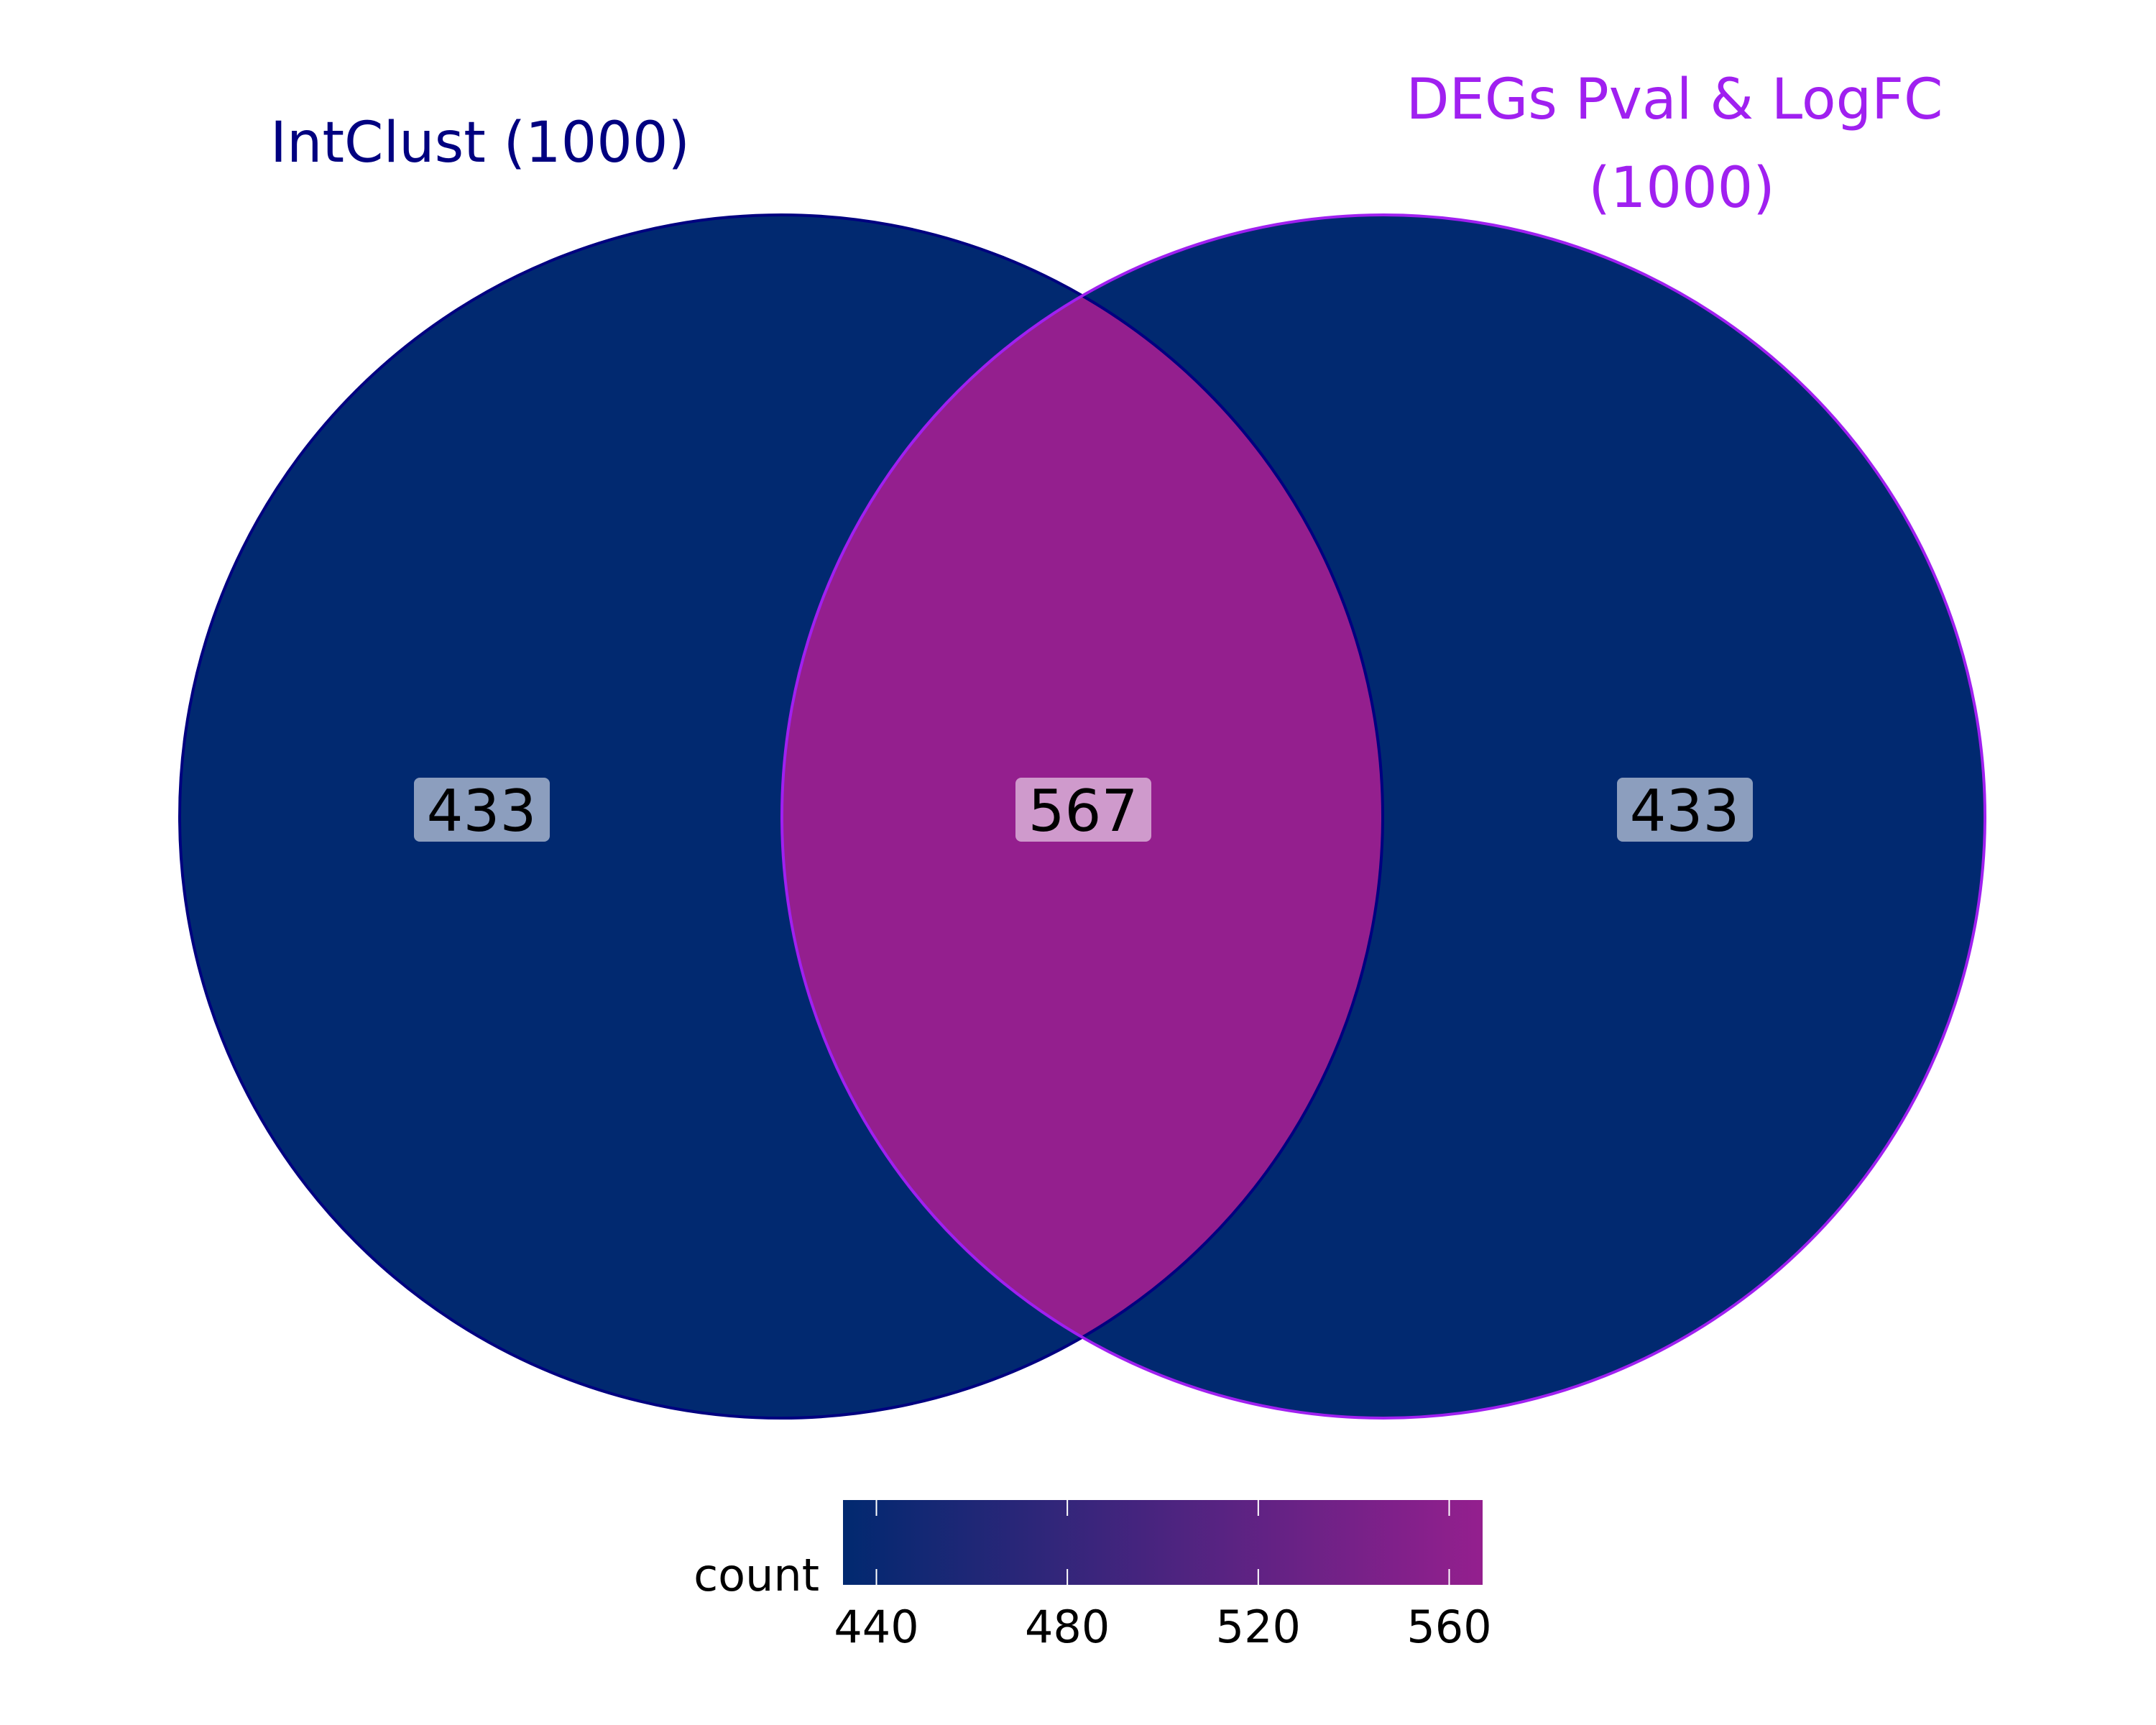  I want to click on count-label-left-only: 433, so click(482, 811).